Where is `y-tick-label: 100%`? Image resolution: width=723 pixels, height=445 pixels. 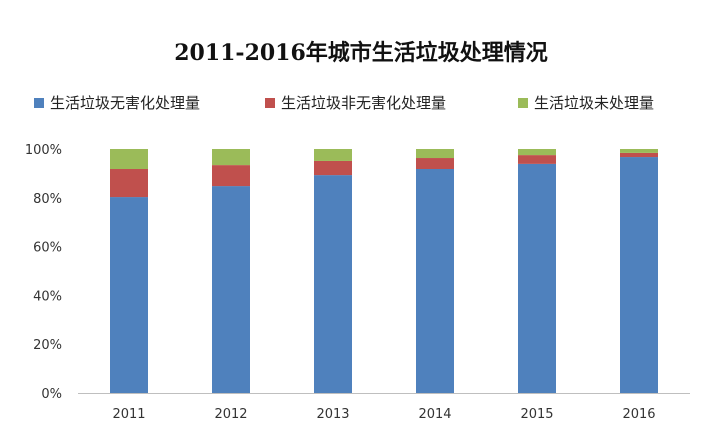
y-tick-label: 100% is located at coordinates (43, 150).